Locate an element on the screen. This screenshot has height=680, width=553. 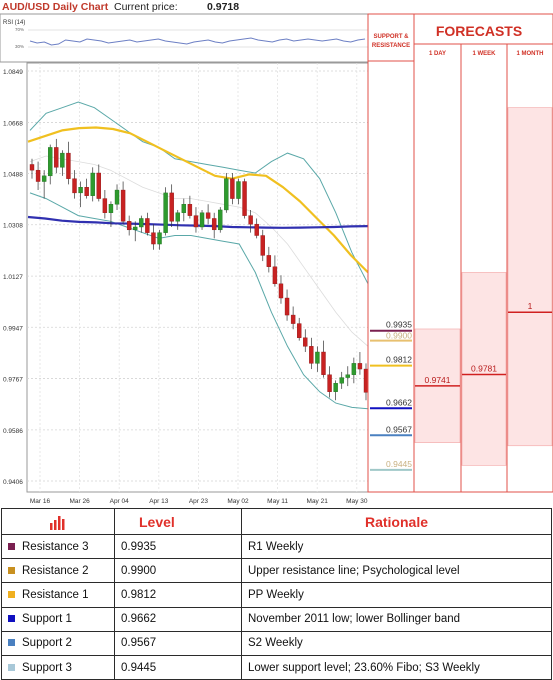
bars-icon-cell is located at coordinates (58, 521).